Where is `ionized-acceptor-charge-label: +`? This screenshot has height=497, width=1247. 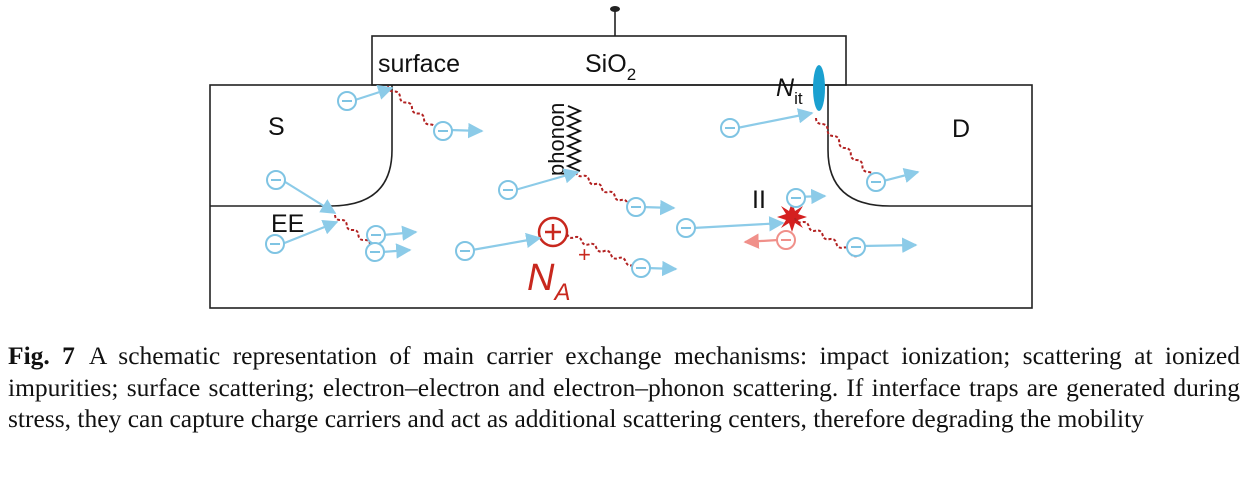 ionized-acceptor-charge-label: + is located at coordinates (584, 254).